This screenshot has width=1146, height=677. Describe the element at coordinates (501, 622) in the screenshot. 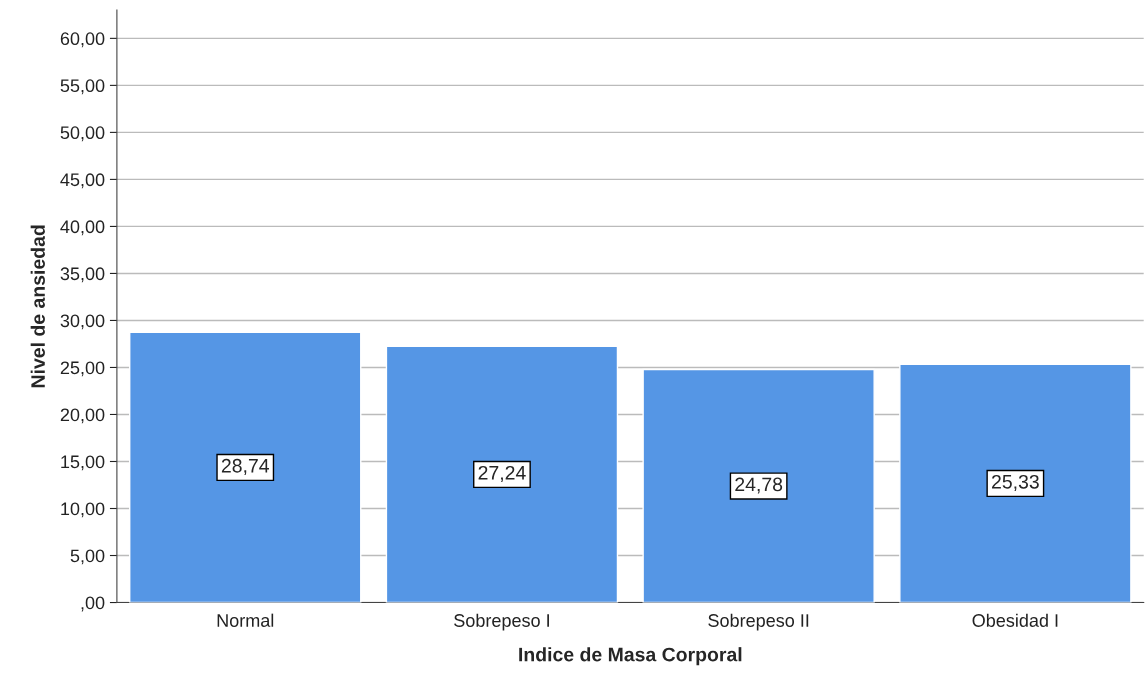

I see `x-tick-label: Sobrepeso I` at that location.